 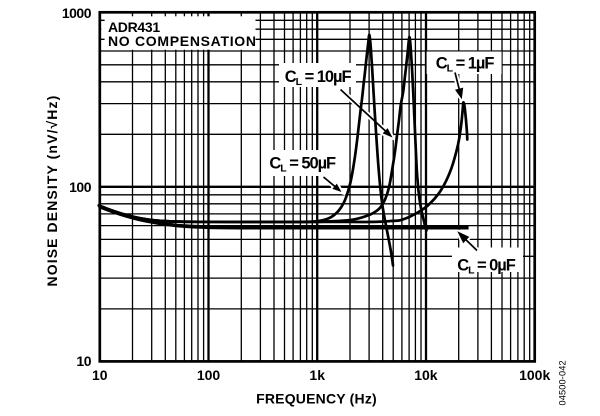 I want to click on svg-text: 100k, so click(x=534, y=375).